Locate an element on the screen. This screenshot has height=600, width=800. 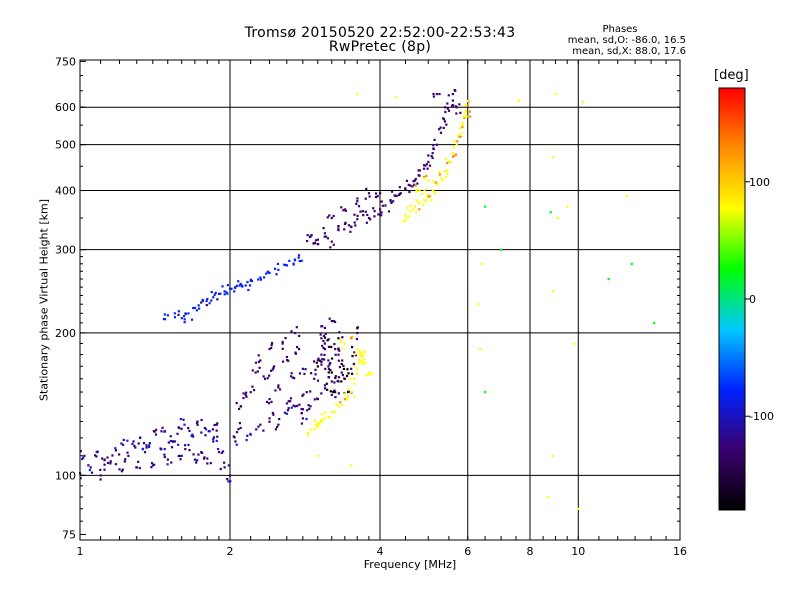
stats-x-mode: mean, sd,X: 88.0, 17.6 is located at coordinates (629, 51).